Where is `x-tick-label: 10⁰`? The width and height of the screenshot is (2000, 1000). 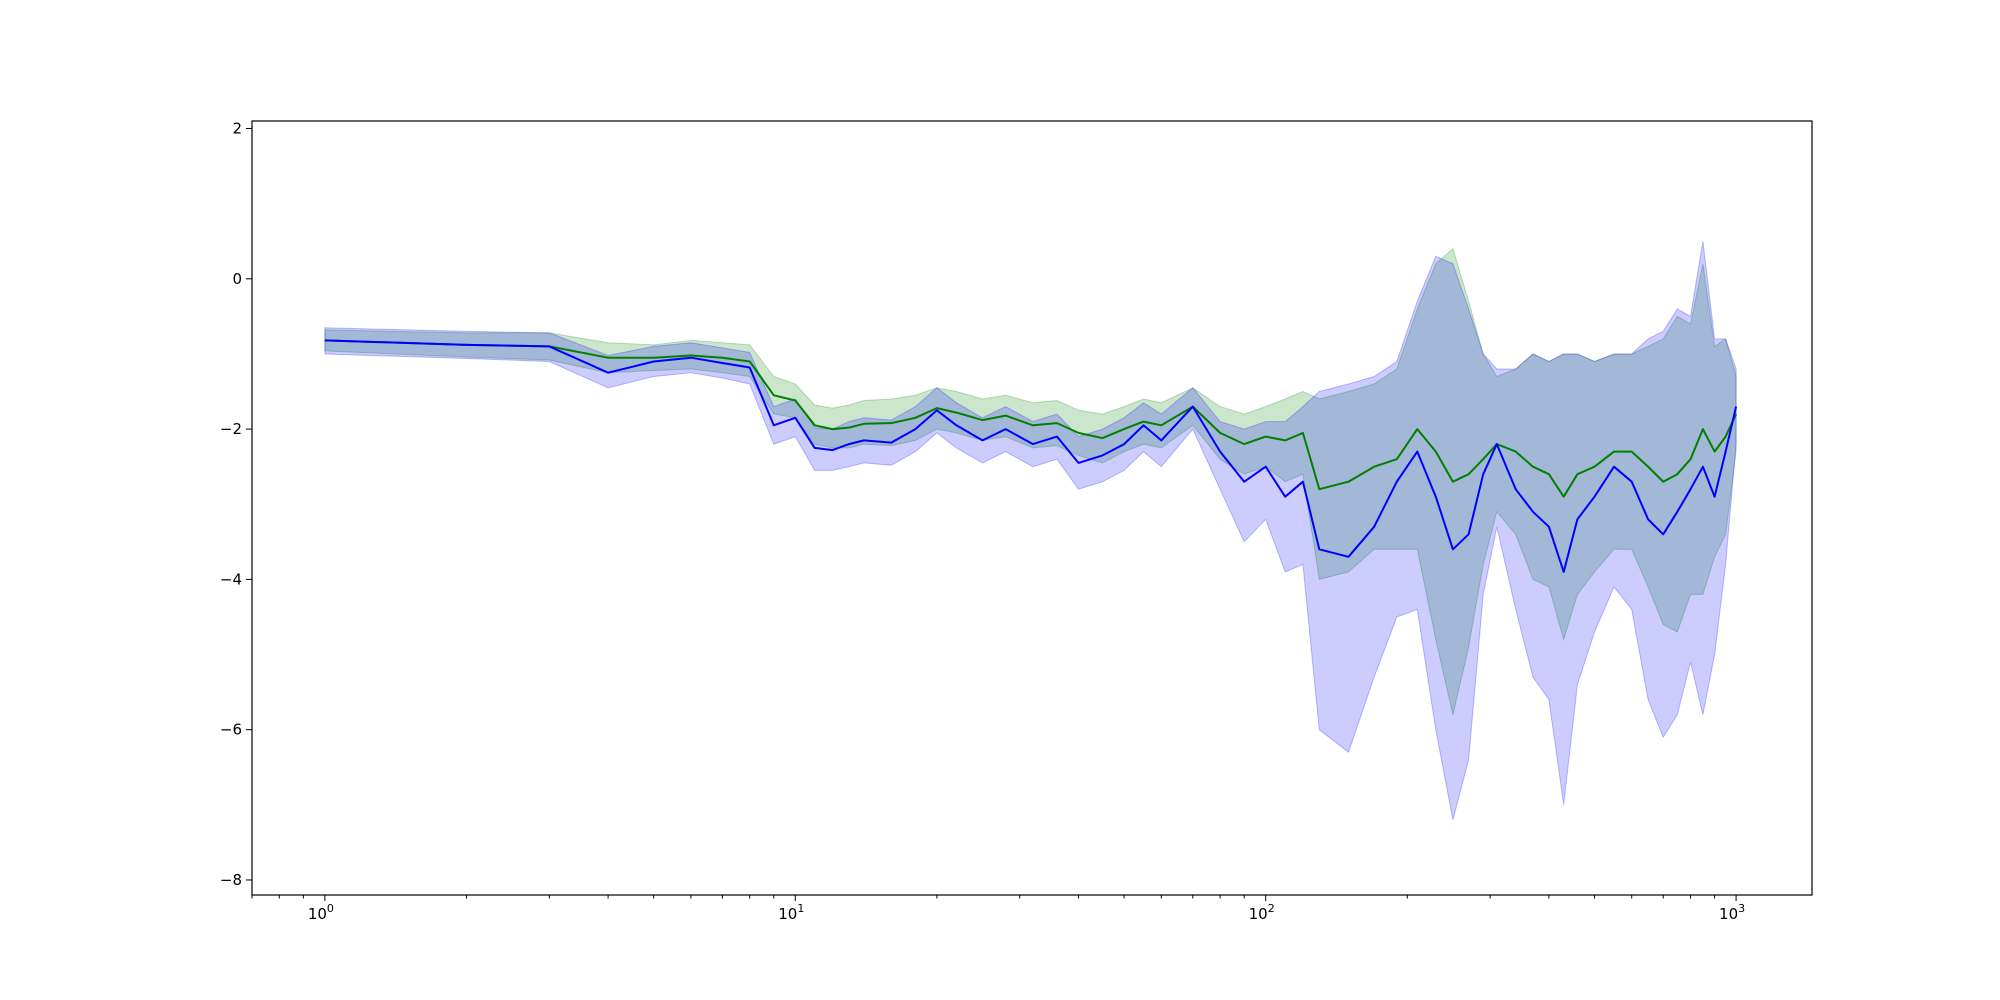 x-tick-label: 10⁰ is located at coordinates (321, 912).